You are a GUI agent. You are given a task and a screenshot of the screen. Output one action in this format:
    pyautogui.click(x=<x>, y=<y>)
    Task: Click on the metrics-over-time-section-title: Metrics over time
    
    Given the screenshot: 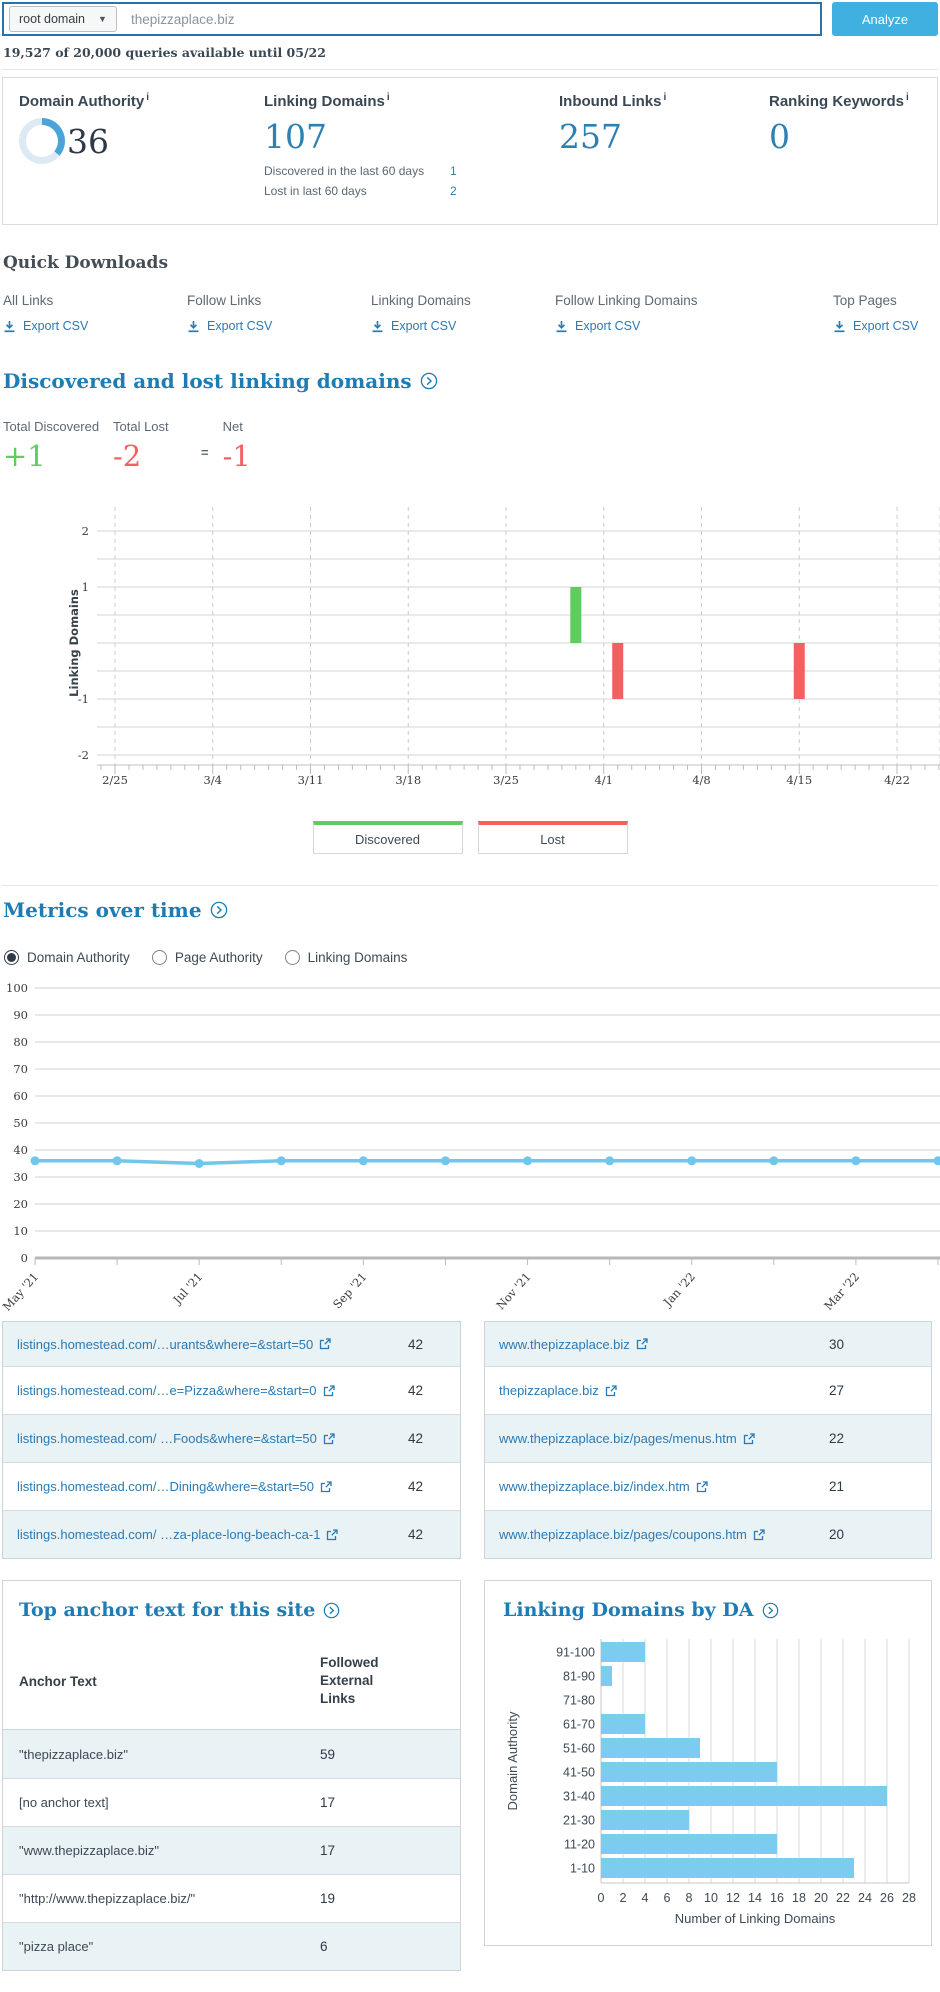 What is the action you would take?
    pyautogui.click(x=470, y=910)
    